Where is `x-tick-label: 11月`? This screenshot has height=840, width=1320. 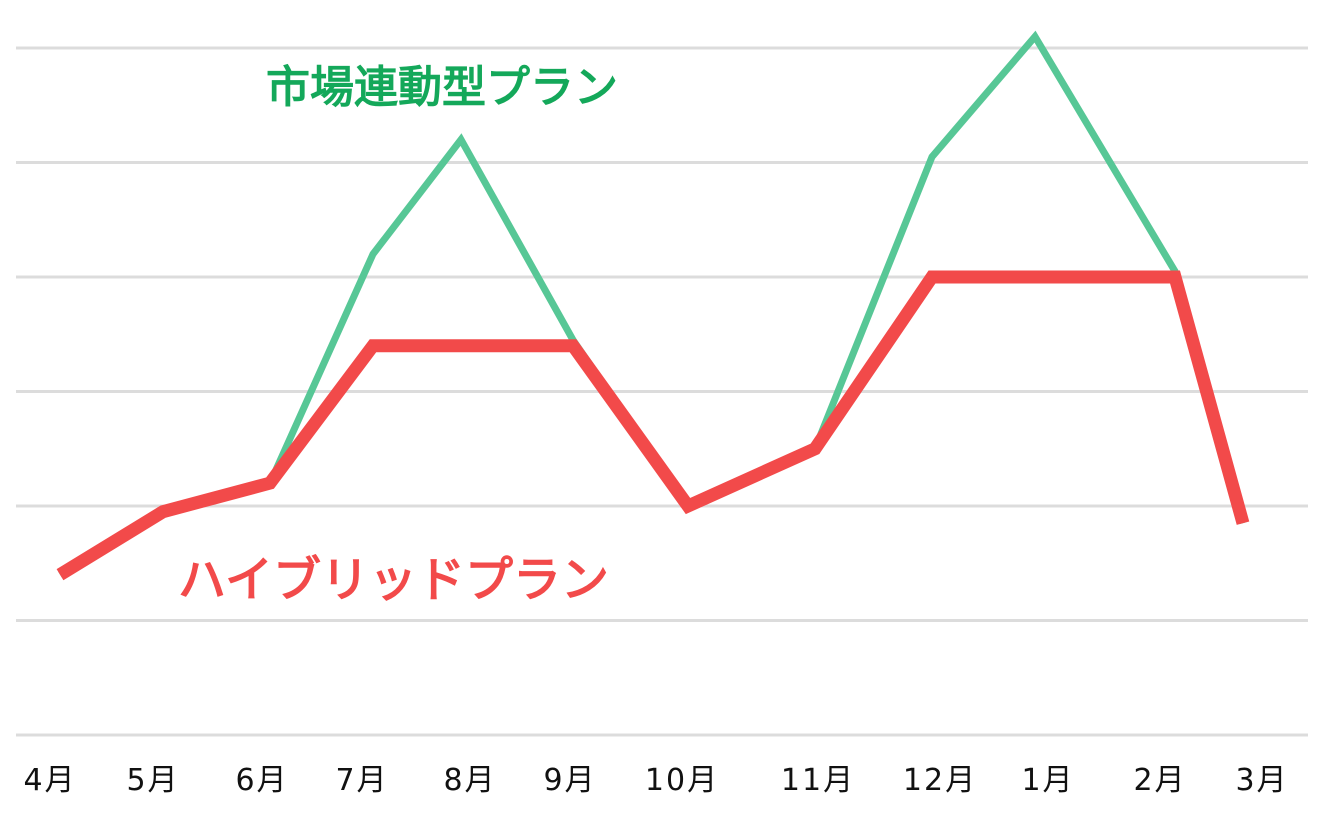
x-tick-label: 11月 is located at coordinates (818, 780).